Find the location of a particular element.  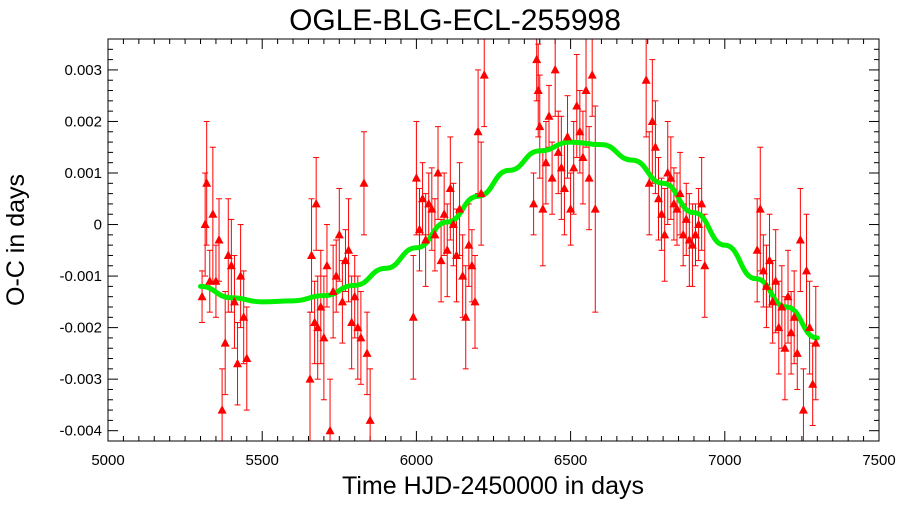

x-tick-label: 6500 is located at coordinates (570, 460).